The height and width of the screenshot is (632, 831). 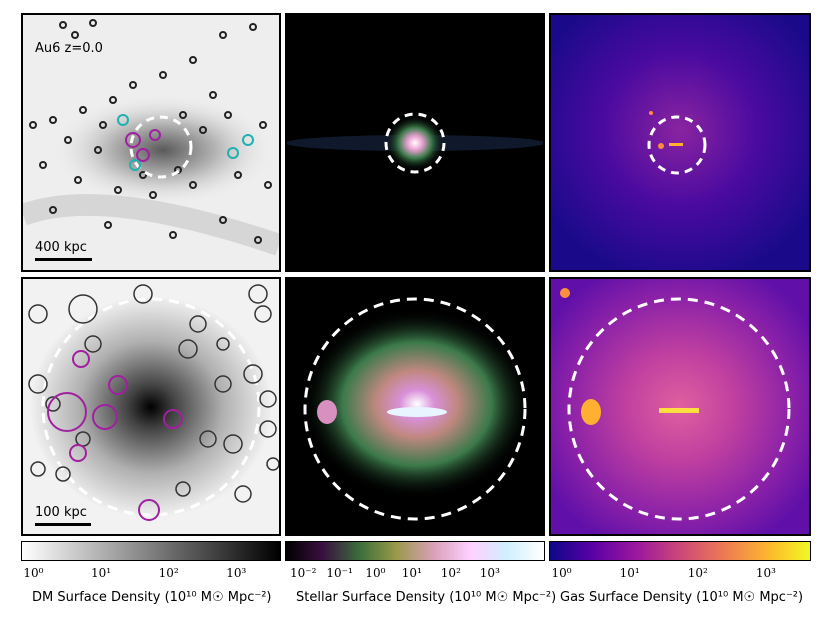 What do you see at coordinates (415, 551) in the screenshot?
I see `colorbar-stellar` at bounding box center [415, 551].